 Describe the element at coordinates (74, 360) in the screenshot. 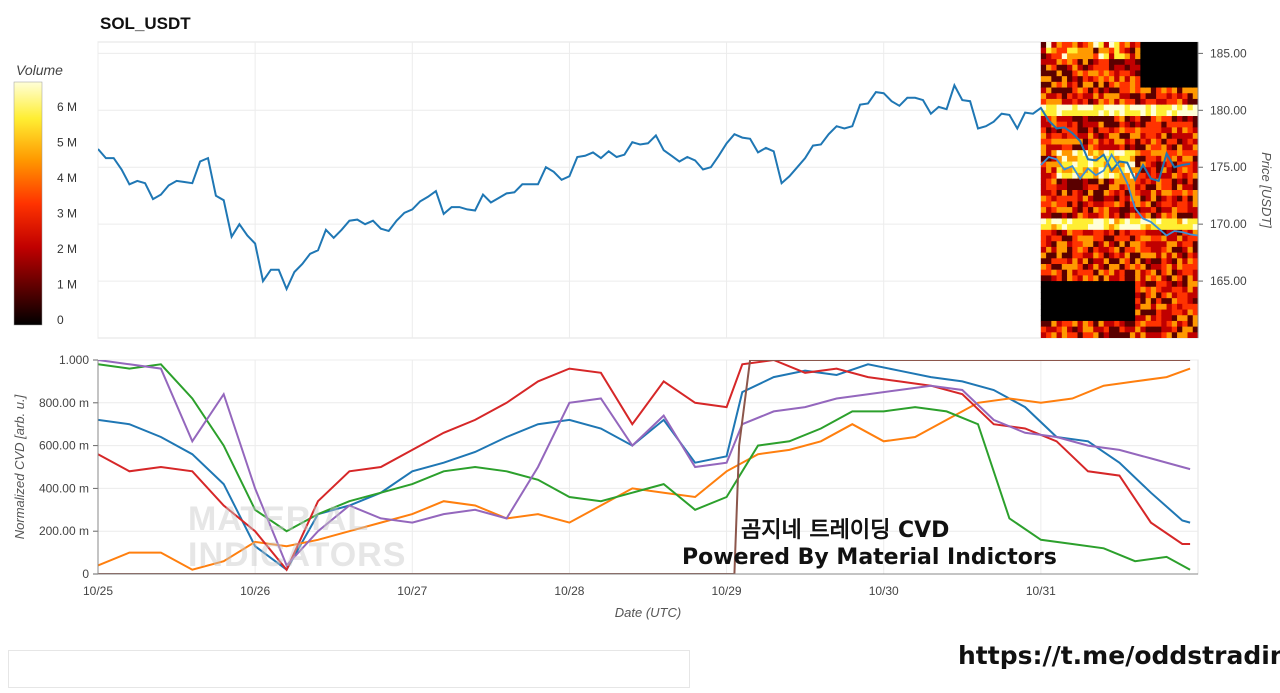

I see `cvd-tick-label: 1.000` at that location.